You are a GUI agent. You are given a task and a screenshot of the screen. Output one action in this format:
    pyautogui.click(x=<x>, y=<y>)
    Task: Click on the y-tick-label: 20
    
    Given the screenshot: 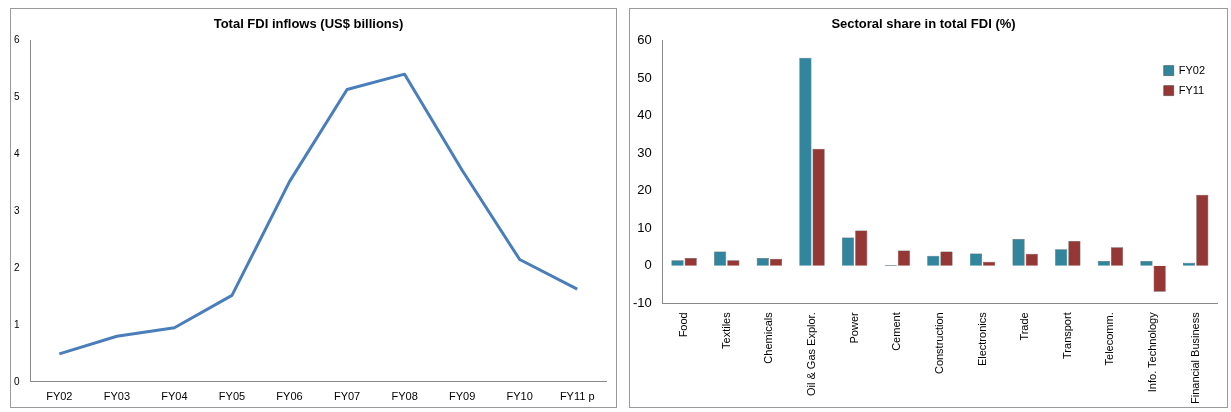 What is the action you would take?
    pyautogui.click(x=644, y=190)
    